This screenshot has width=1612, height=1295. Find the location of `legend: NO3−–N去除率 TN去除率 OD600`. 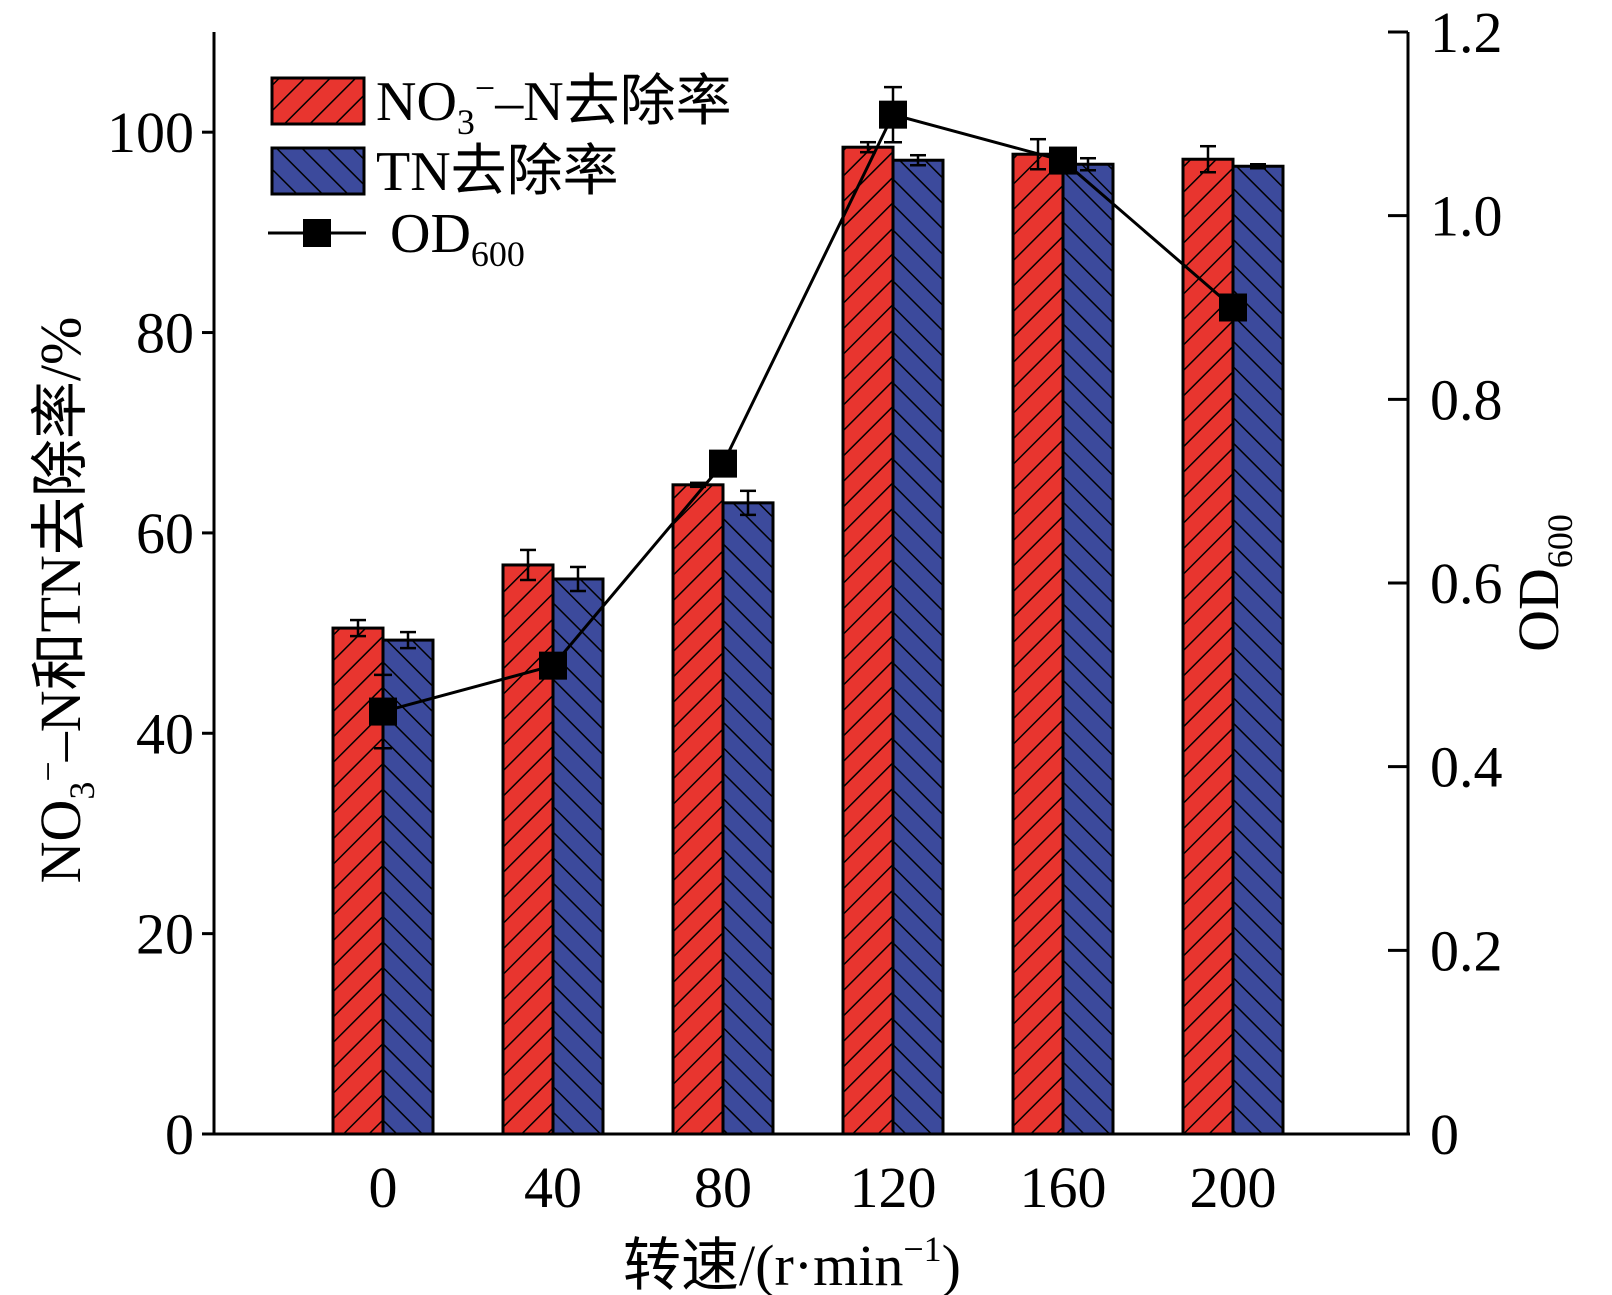

legend: NO3−–N去除率 TN去除率 OD600 is located at coordinates (500, 171).